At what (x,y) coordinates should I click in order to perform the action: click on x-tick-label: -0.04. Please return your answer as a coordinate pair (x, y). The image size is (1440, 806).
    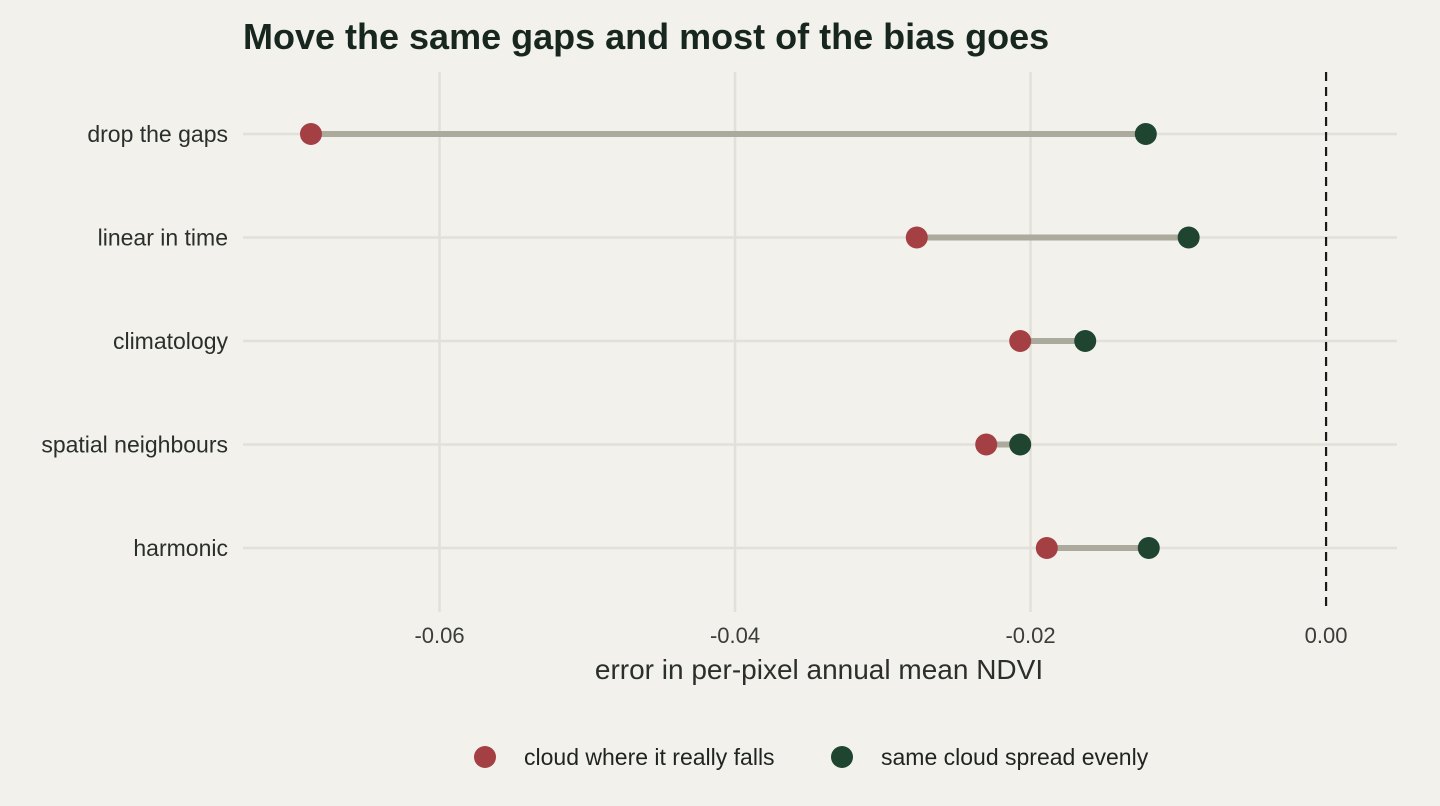
    Looking at the image, I should click on (735, 635).